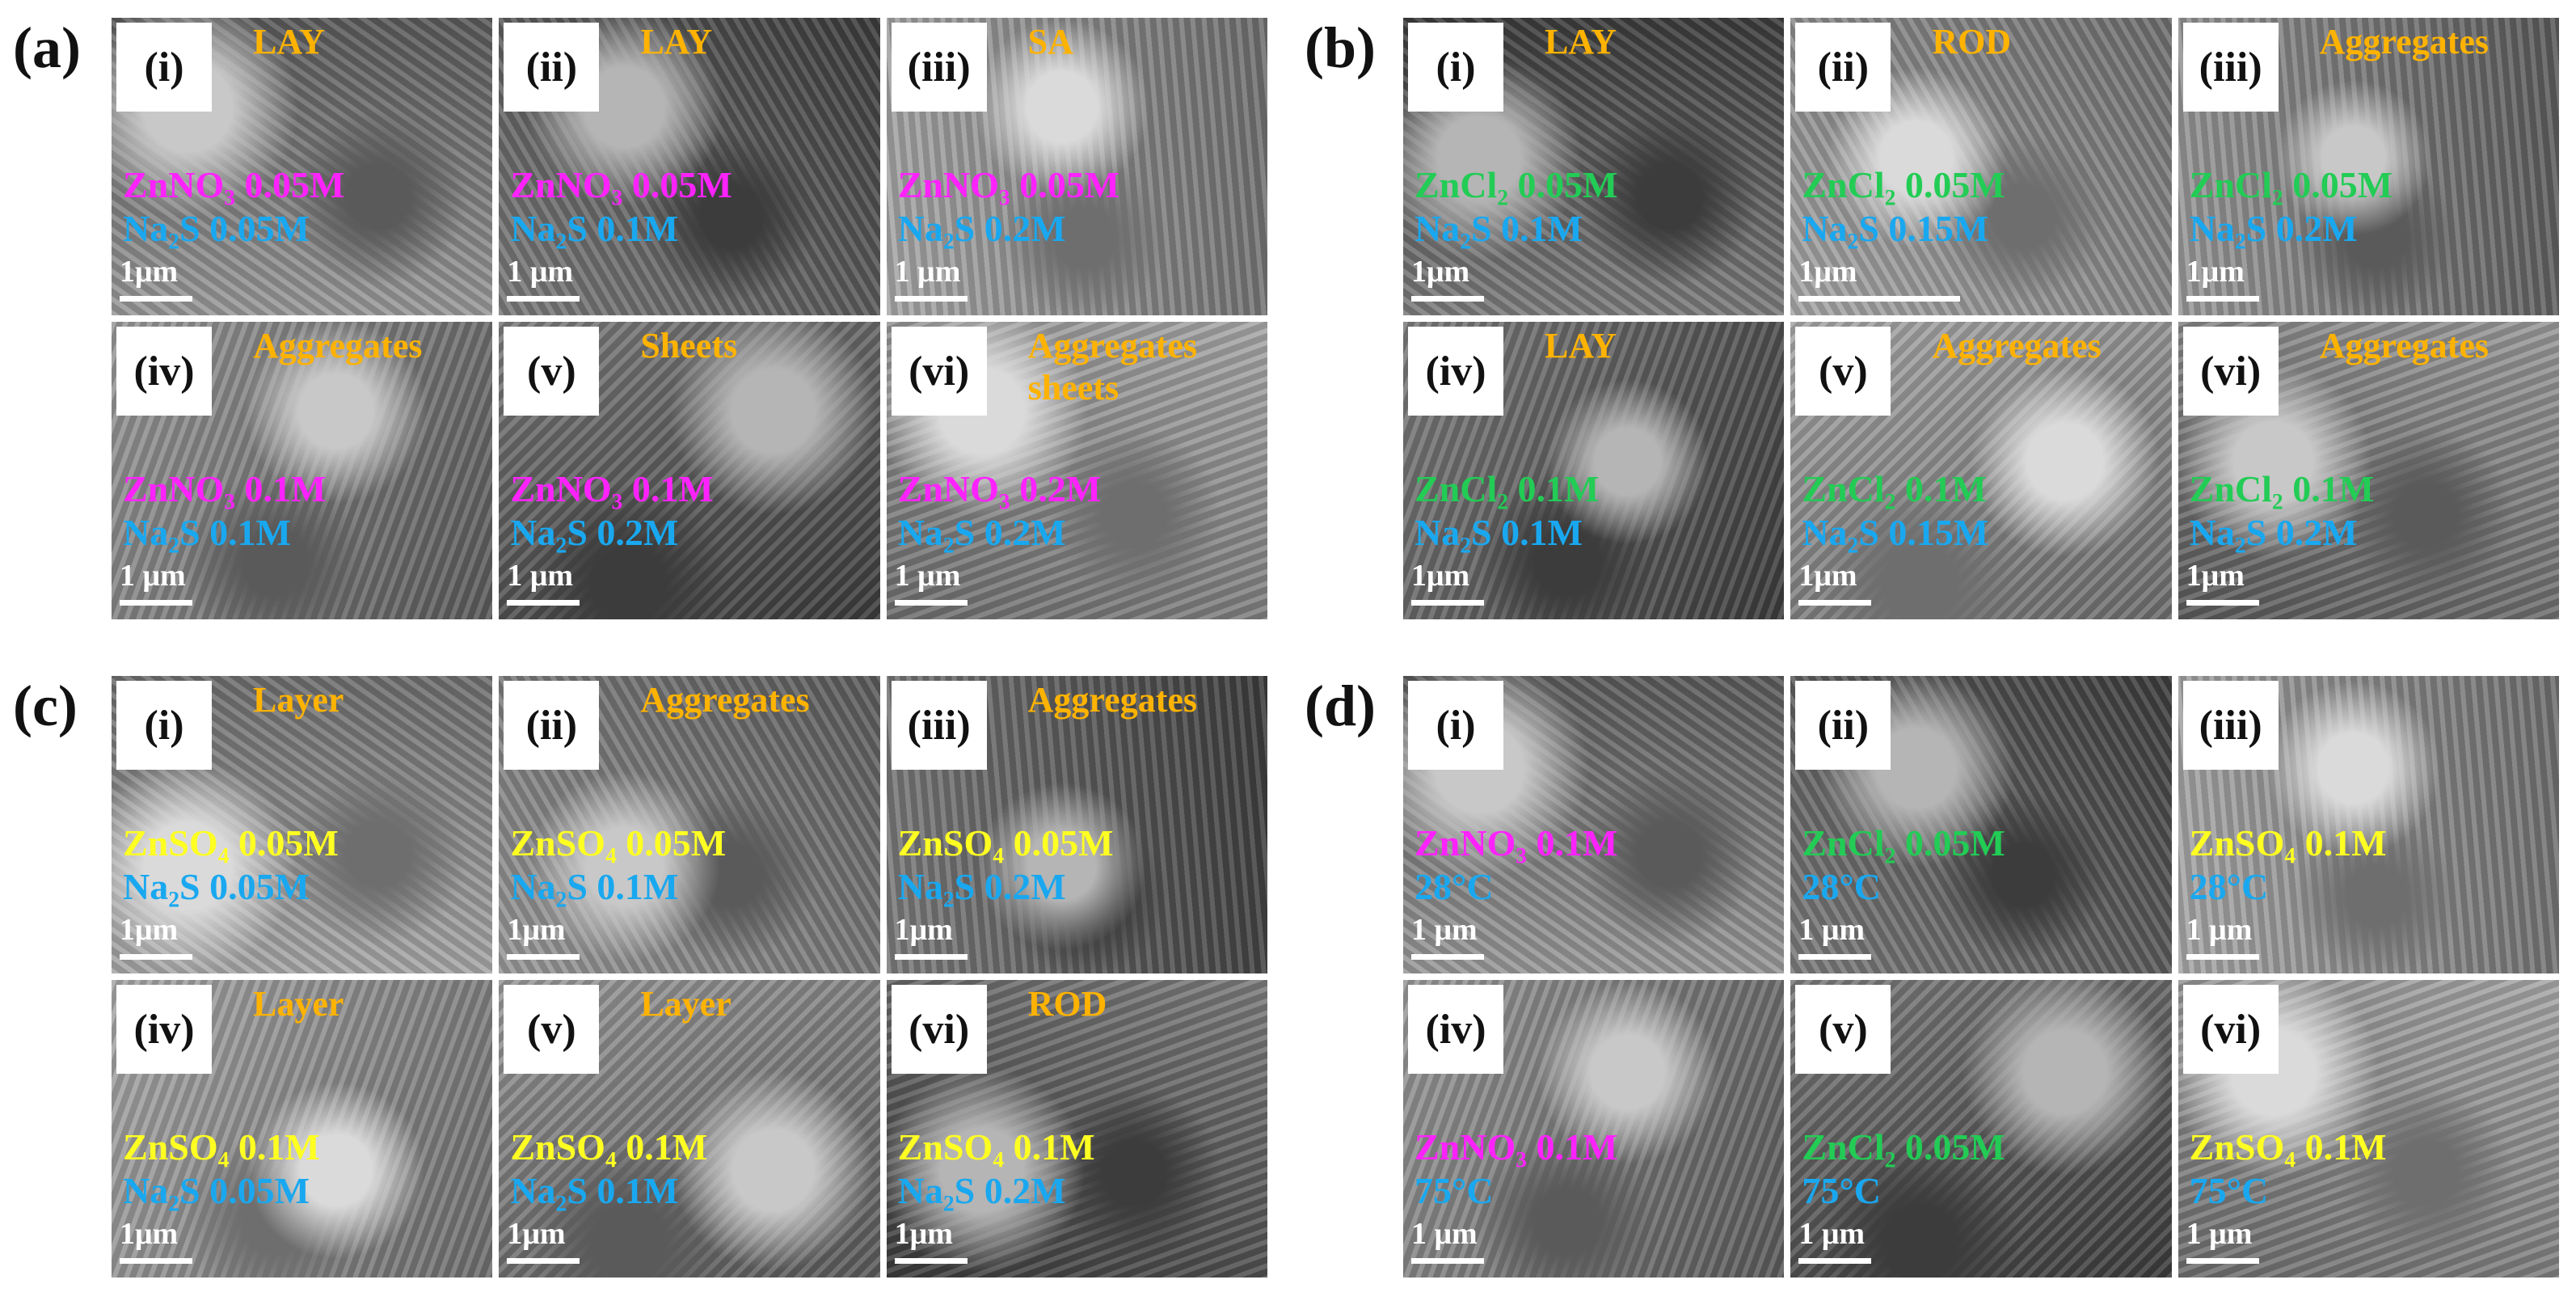  I want to click on sem-image: (v) ZnCl₂ 0.05M 75°C 1 μm, so click(1981, 1129).